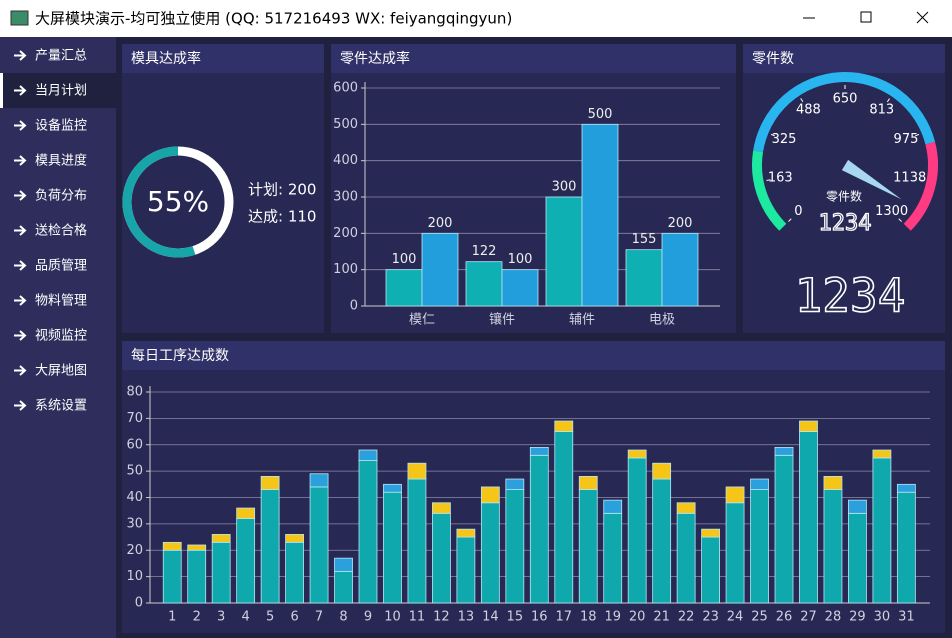  Describe the element at coordinates (780, 177) in the screenshot. I see `gauge-tick-label: 163` at that location.